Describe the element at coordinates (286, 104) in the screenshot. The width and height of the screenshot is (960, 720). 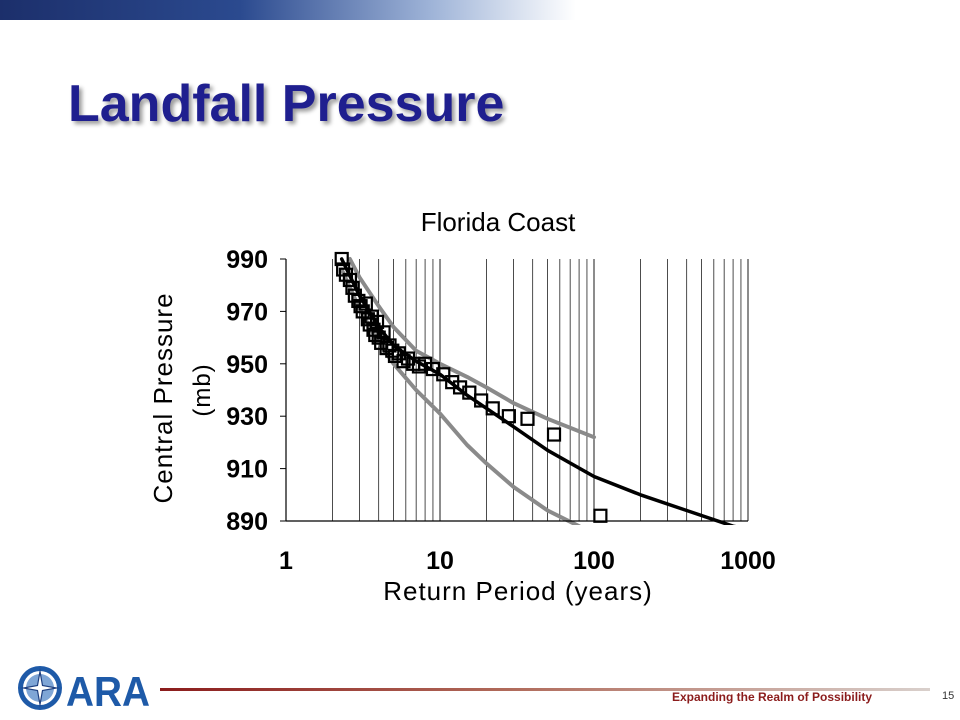
I see `slide-title: Landfall Pressure` at that location.